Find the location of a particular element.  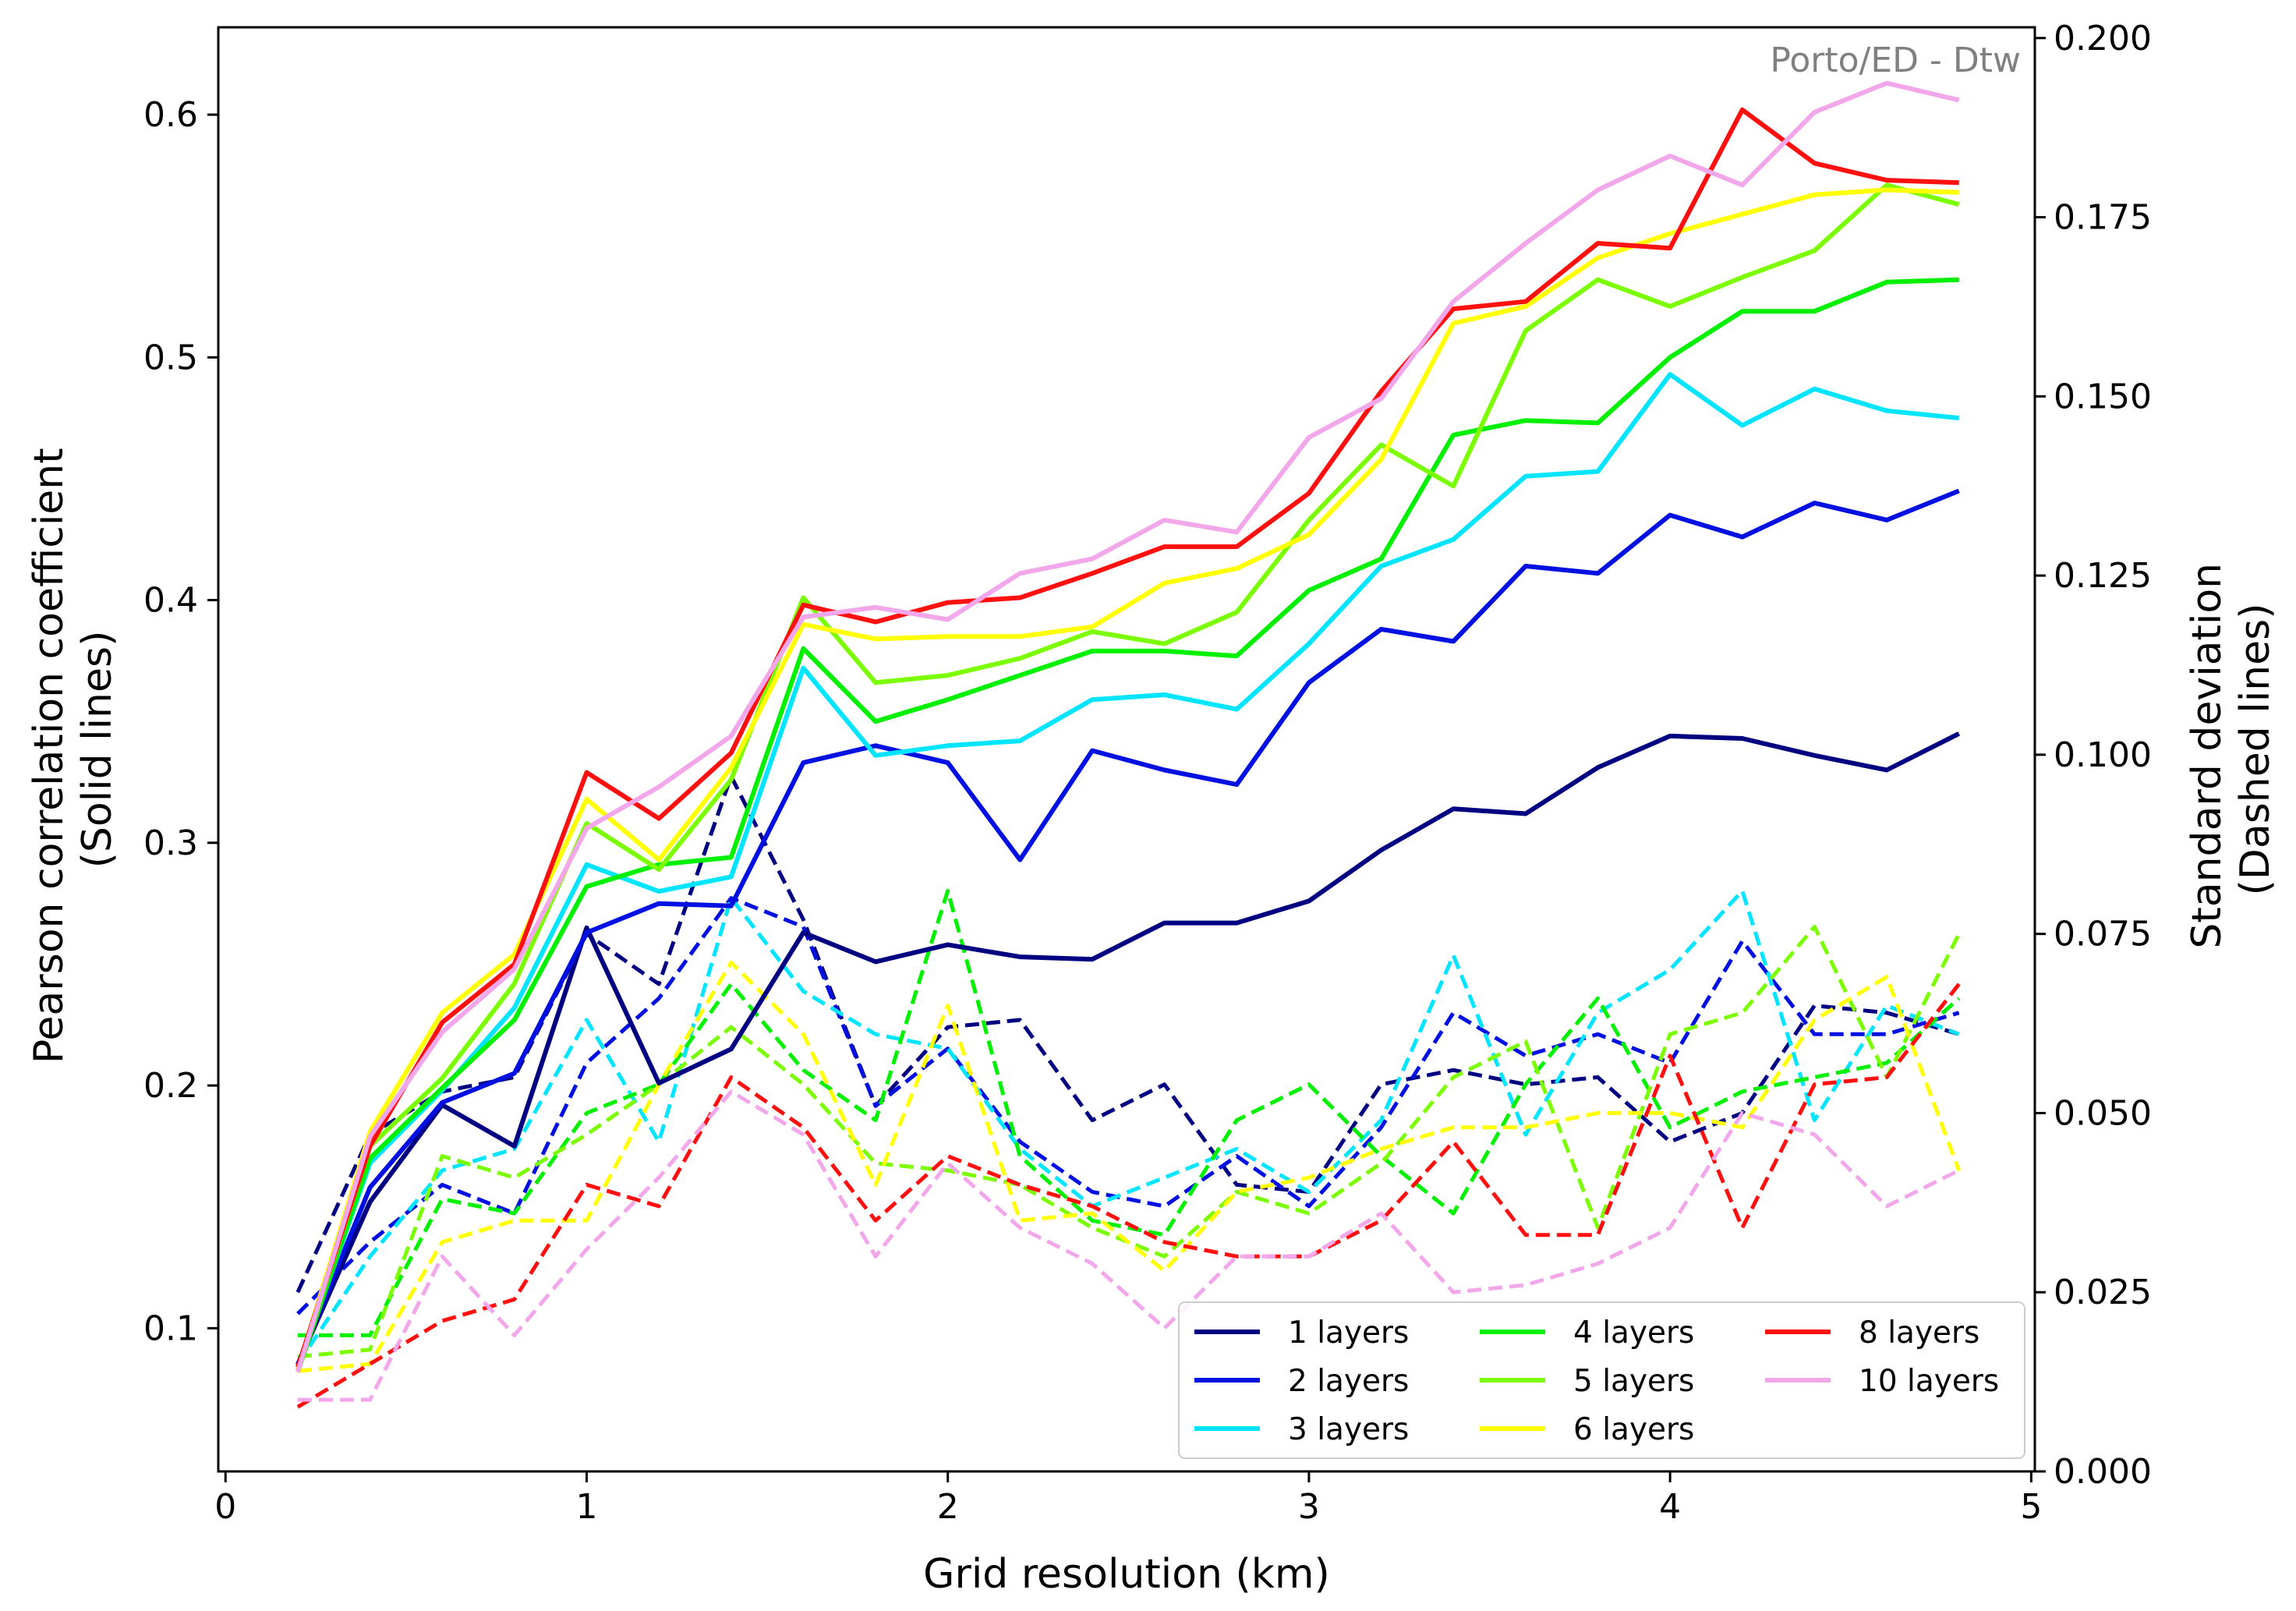

x-tick-label: 5 is located at coordinates (2031, 1507).